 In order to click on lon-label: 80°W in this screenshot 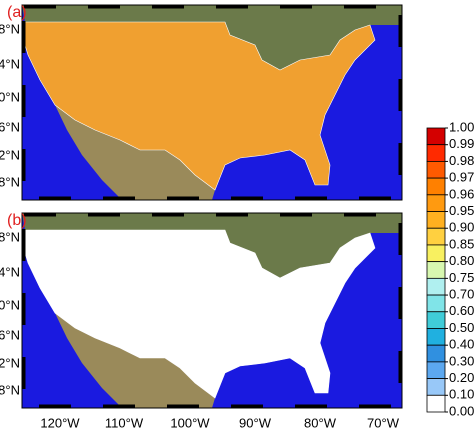, I will do `click(320, 422)`.